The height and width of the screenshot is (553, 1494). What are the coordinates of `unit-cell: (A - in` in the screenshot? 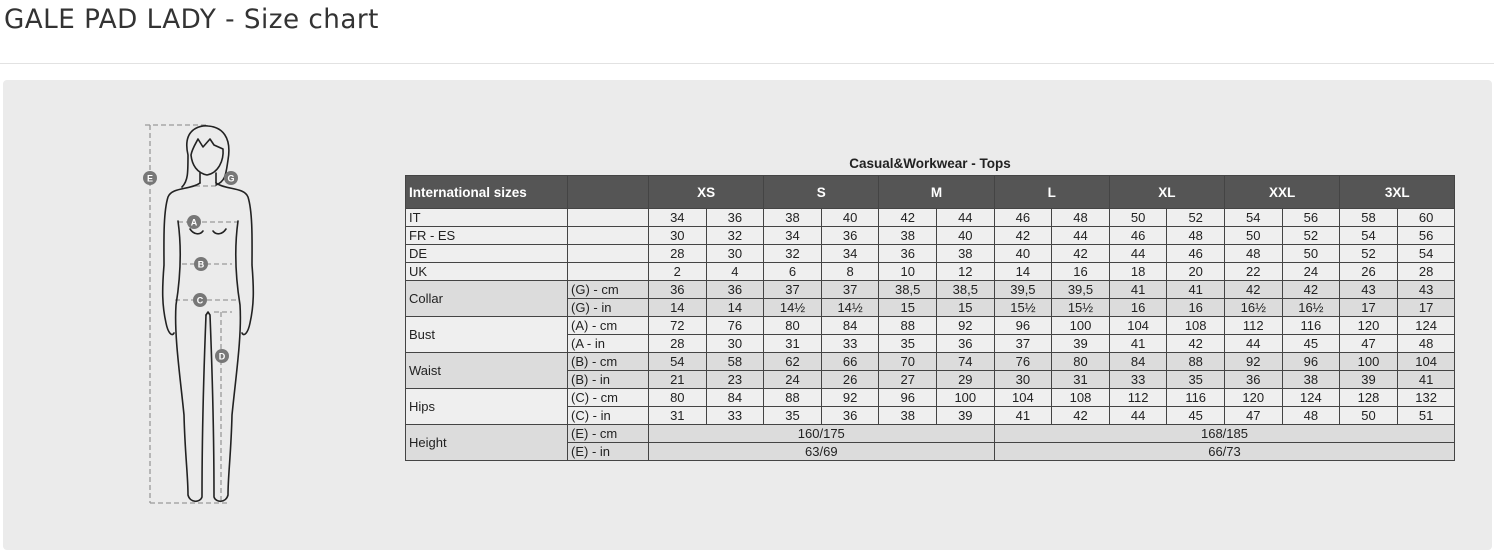 It's located at (608, 343).